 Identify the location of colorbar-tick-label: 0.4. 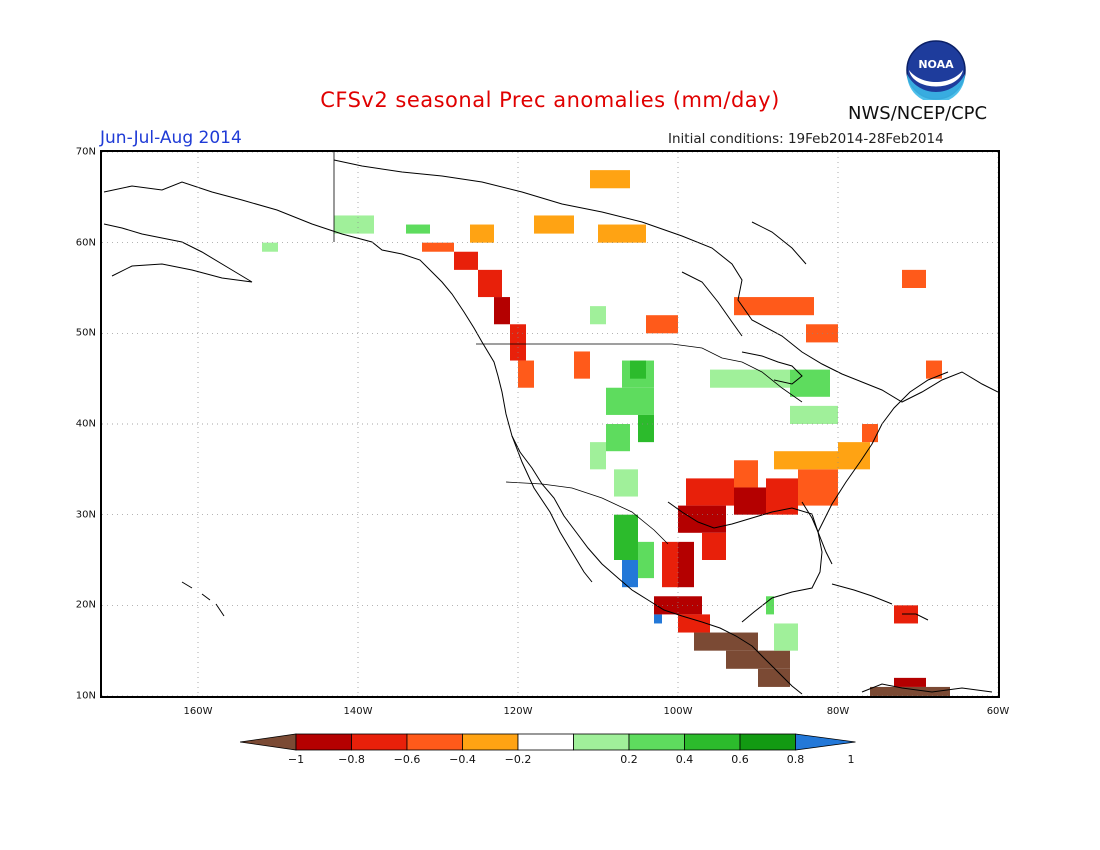
(684, 759).